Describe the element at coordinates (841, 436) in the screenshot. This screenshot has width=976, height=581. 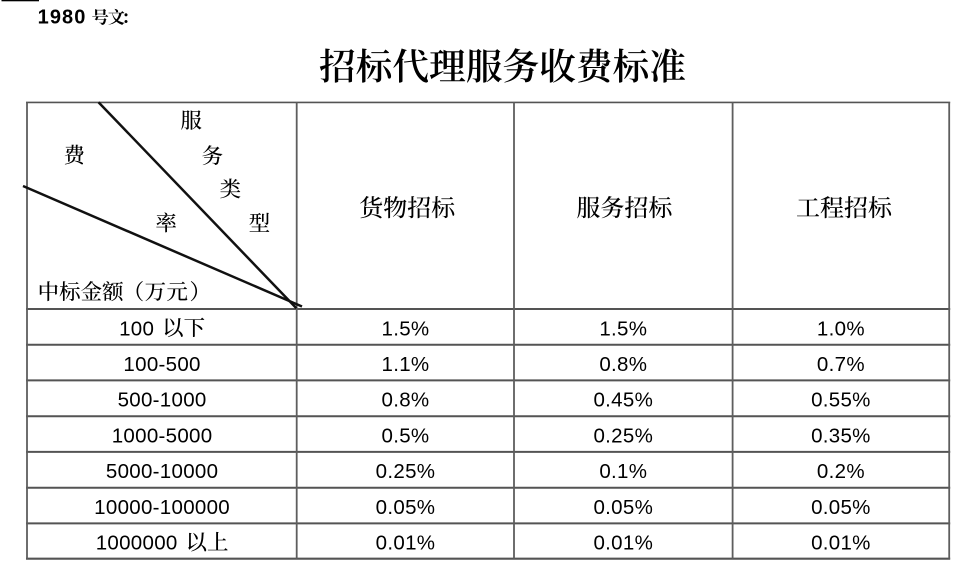
I see `svg-text: 0.35%` at that location.